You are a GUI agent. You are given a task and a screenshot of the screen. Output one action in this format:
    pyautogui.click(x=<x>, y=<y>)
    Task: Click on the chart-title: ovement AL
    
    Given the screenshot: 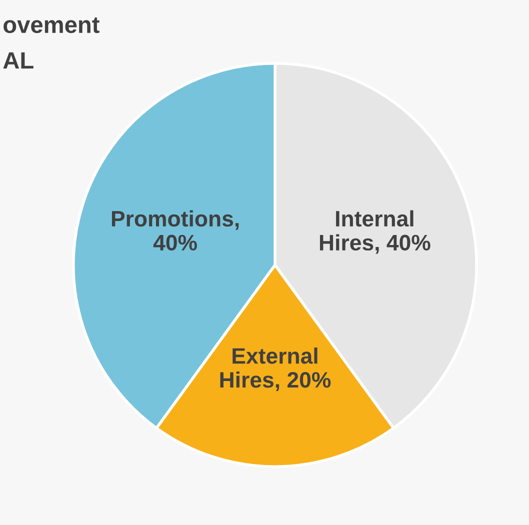 What is the action you would take?
    pyautogui.click(x=51, y=43)
    